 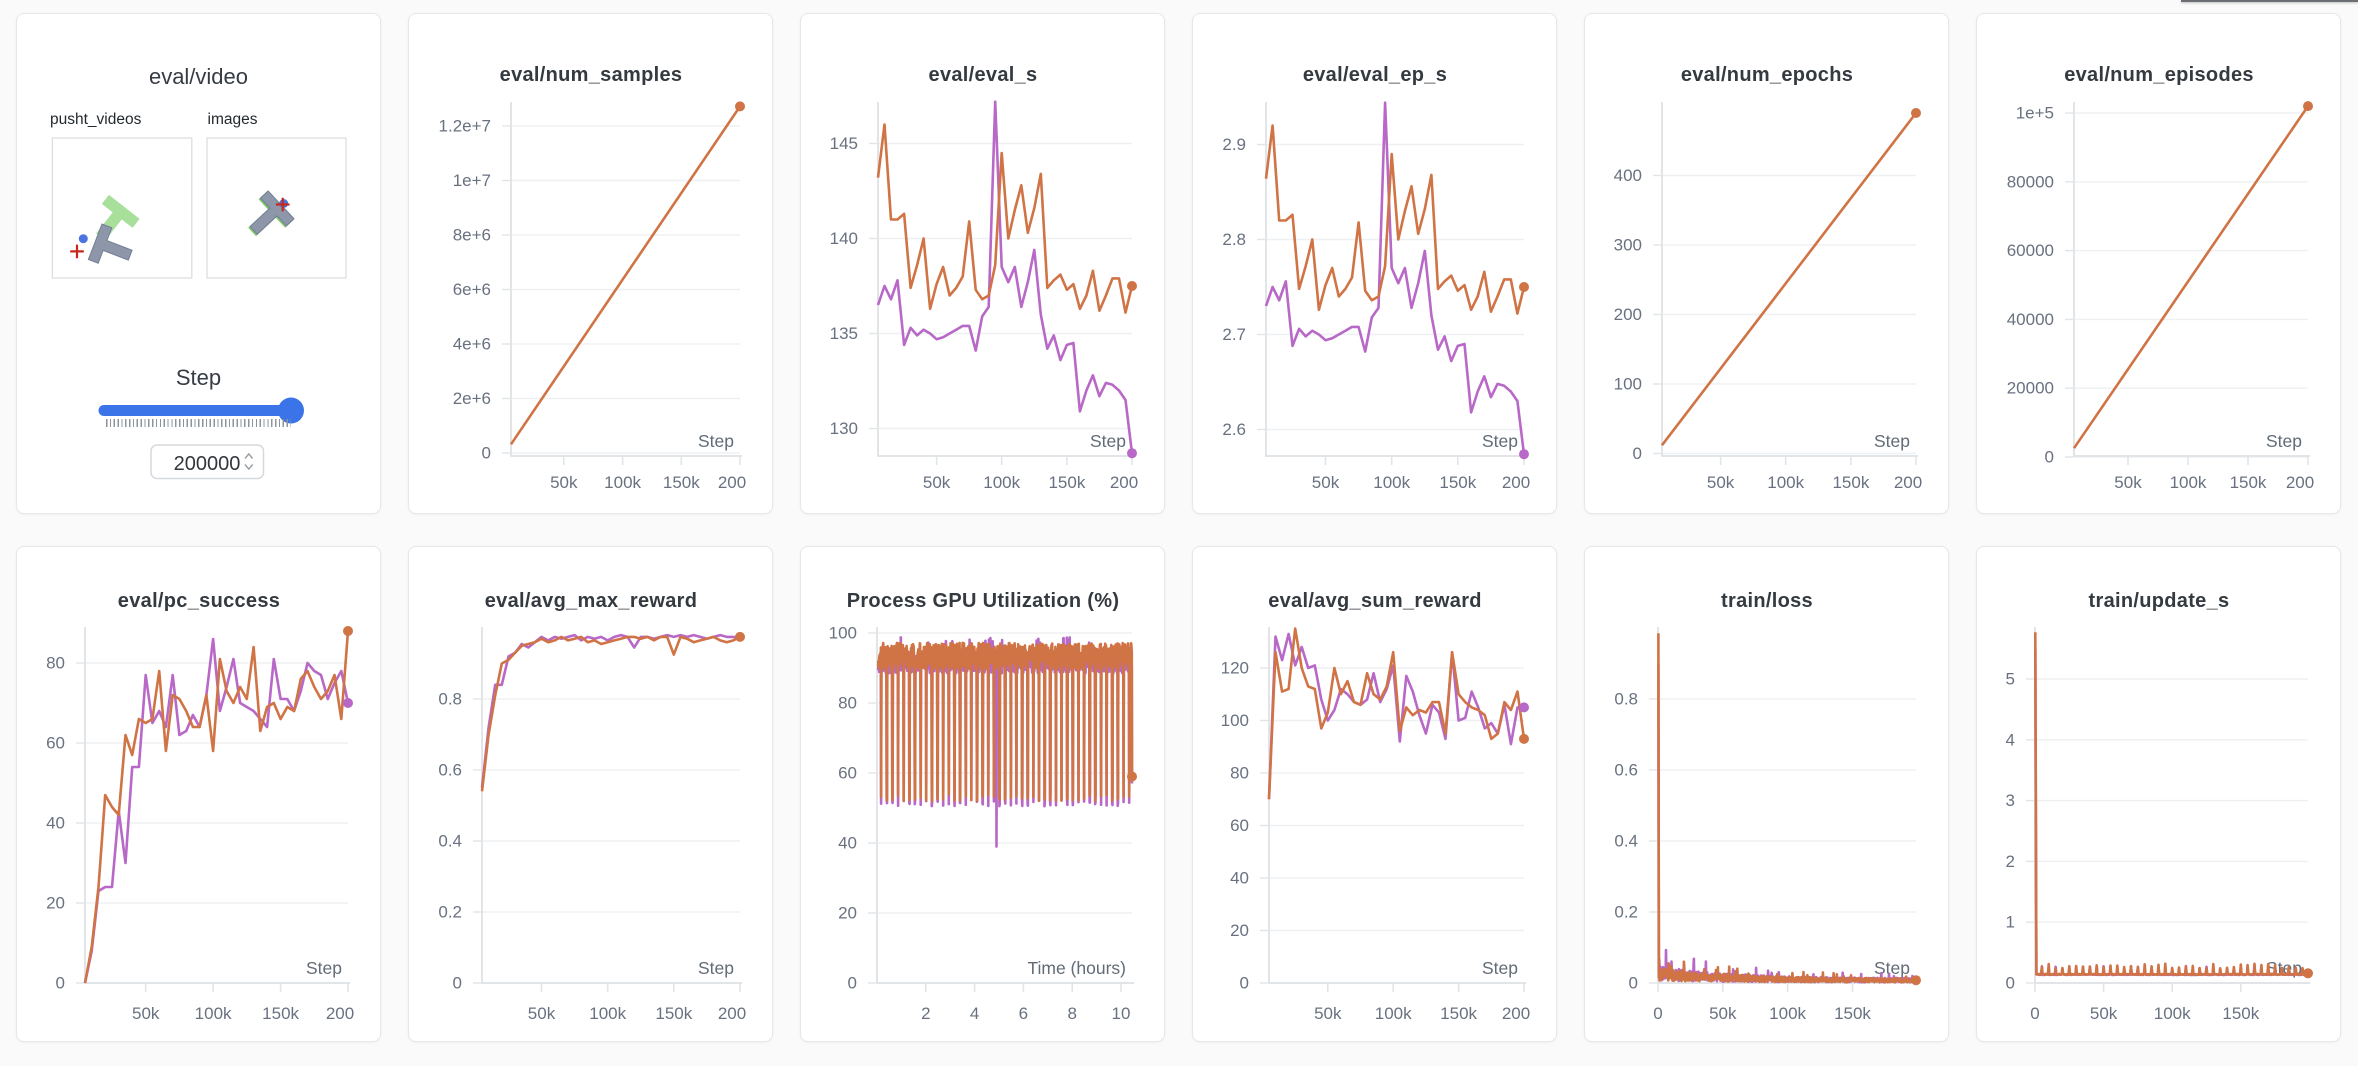 What do you see at coordinates (233, 119) in the screenshot?
I see `svg-text: images` at bounding box center [233, 119].